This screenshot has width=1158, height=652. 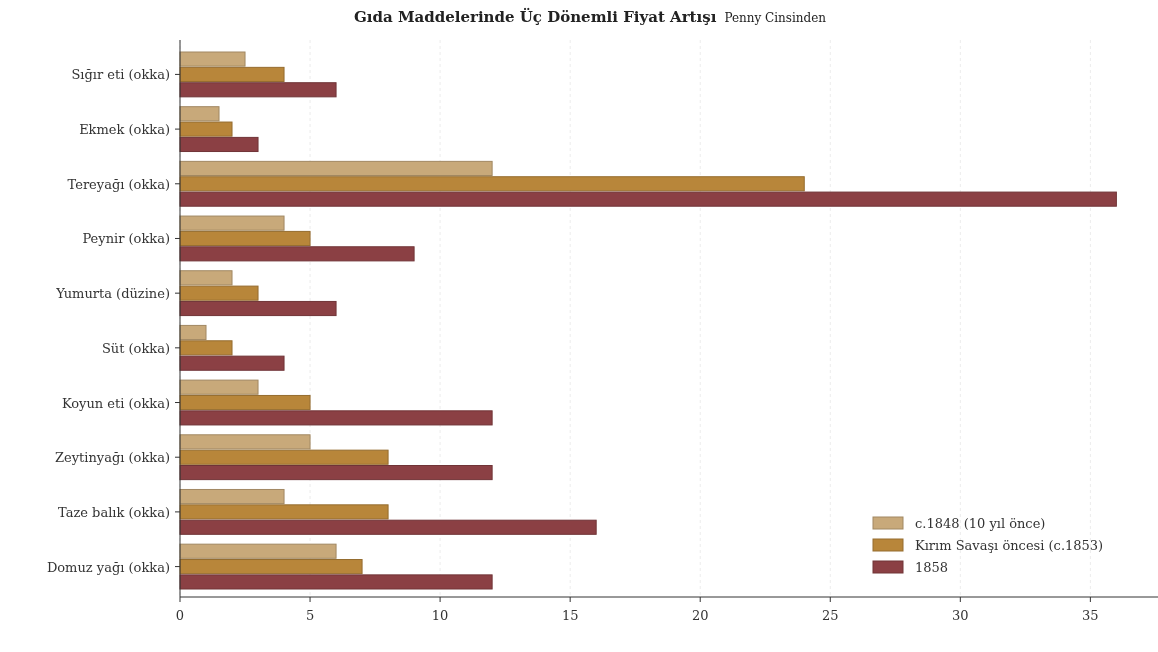 What do you see at coordinates (135, 348) in the screenshot?
I see `y-tick-label: Süt (okka)` at bounding box center [135, 348].